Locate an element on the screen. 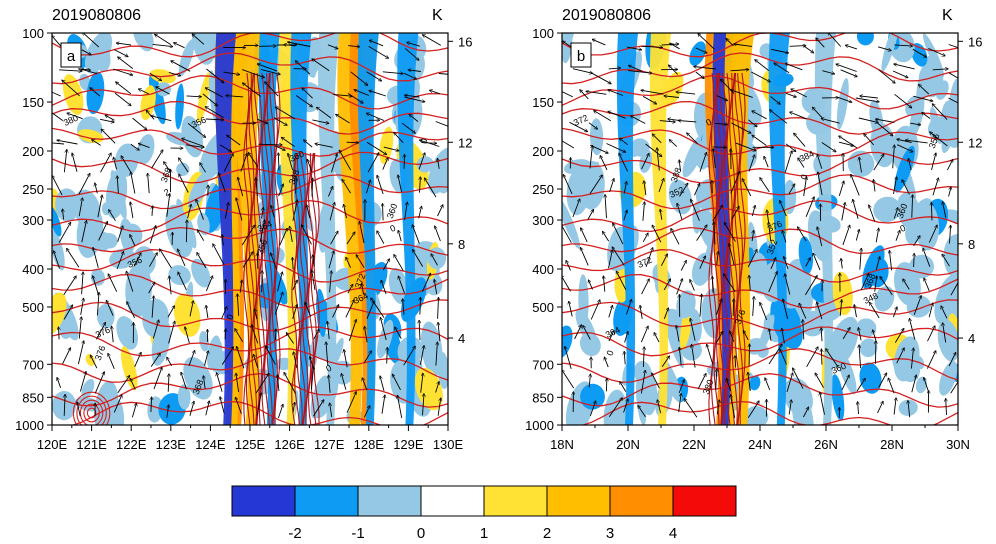 This screenshot has width=996, height=544. x-tick-label: 120E is located at coordinates (52, 444).